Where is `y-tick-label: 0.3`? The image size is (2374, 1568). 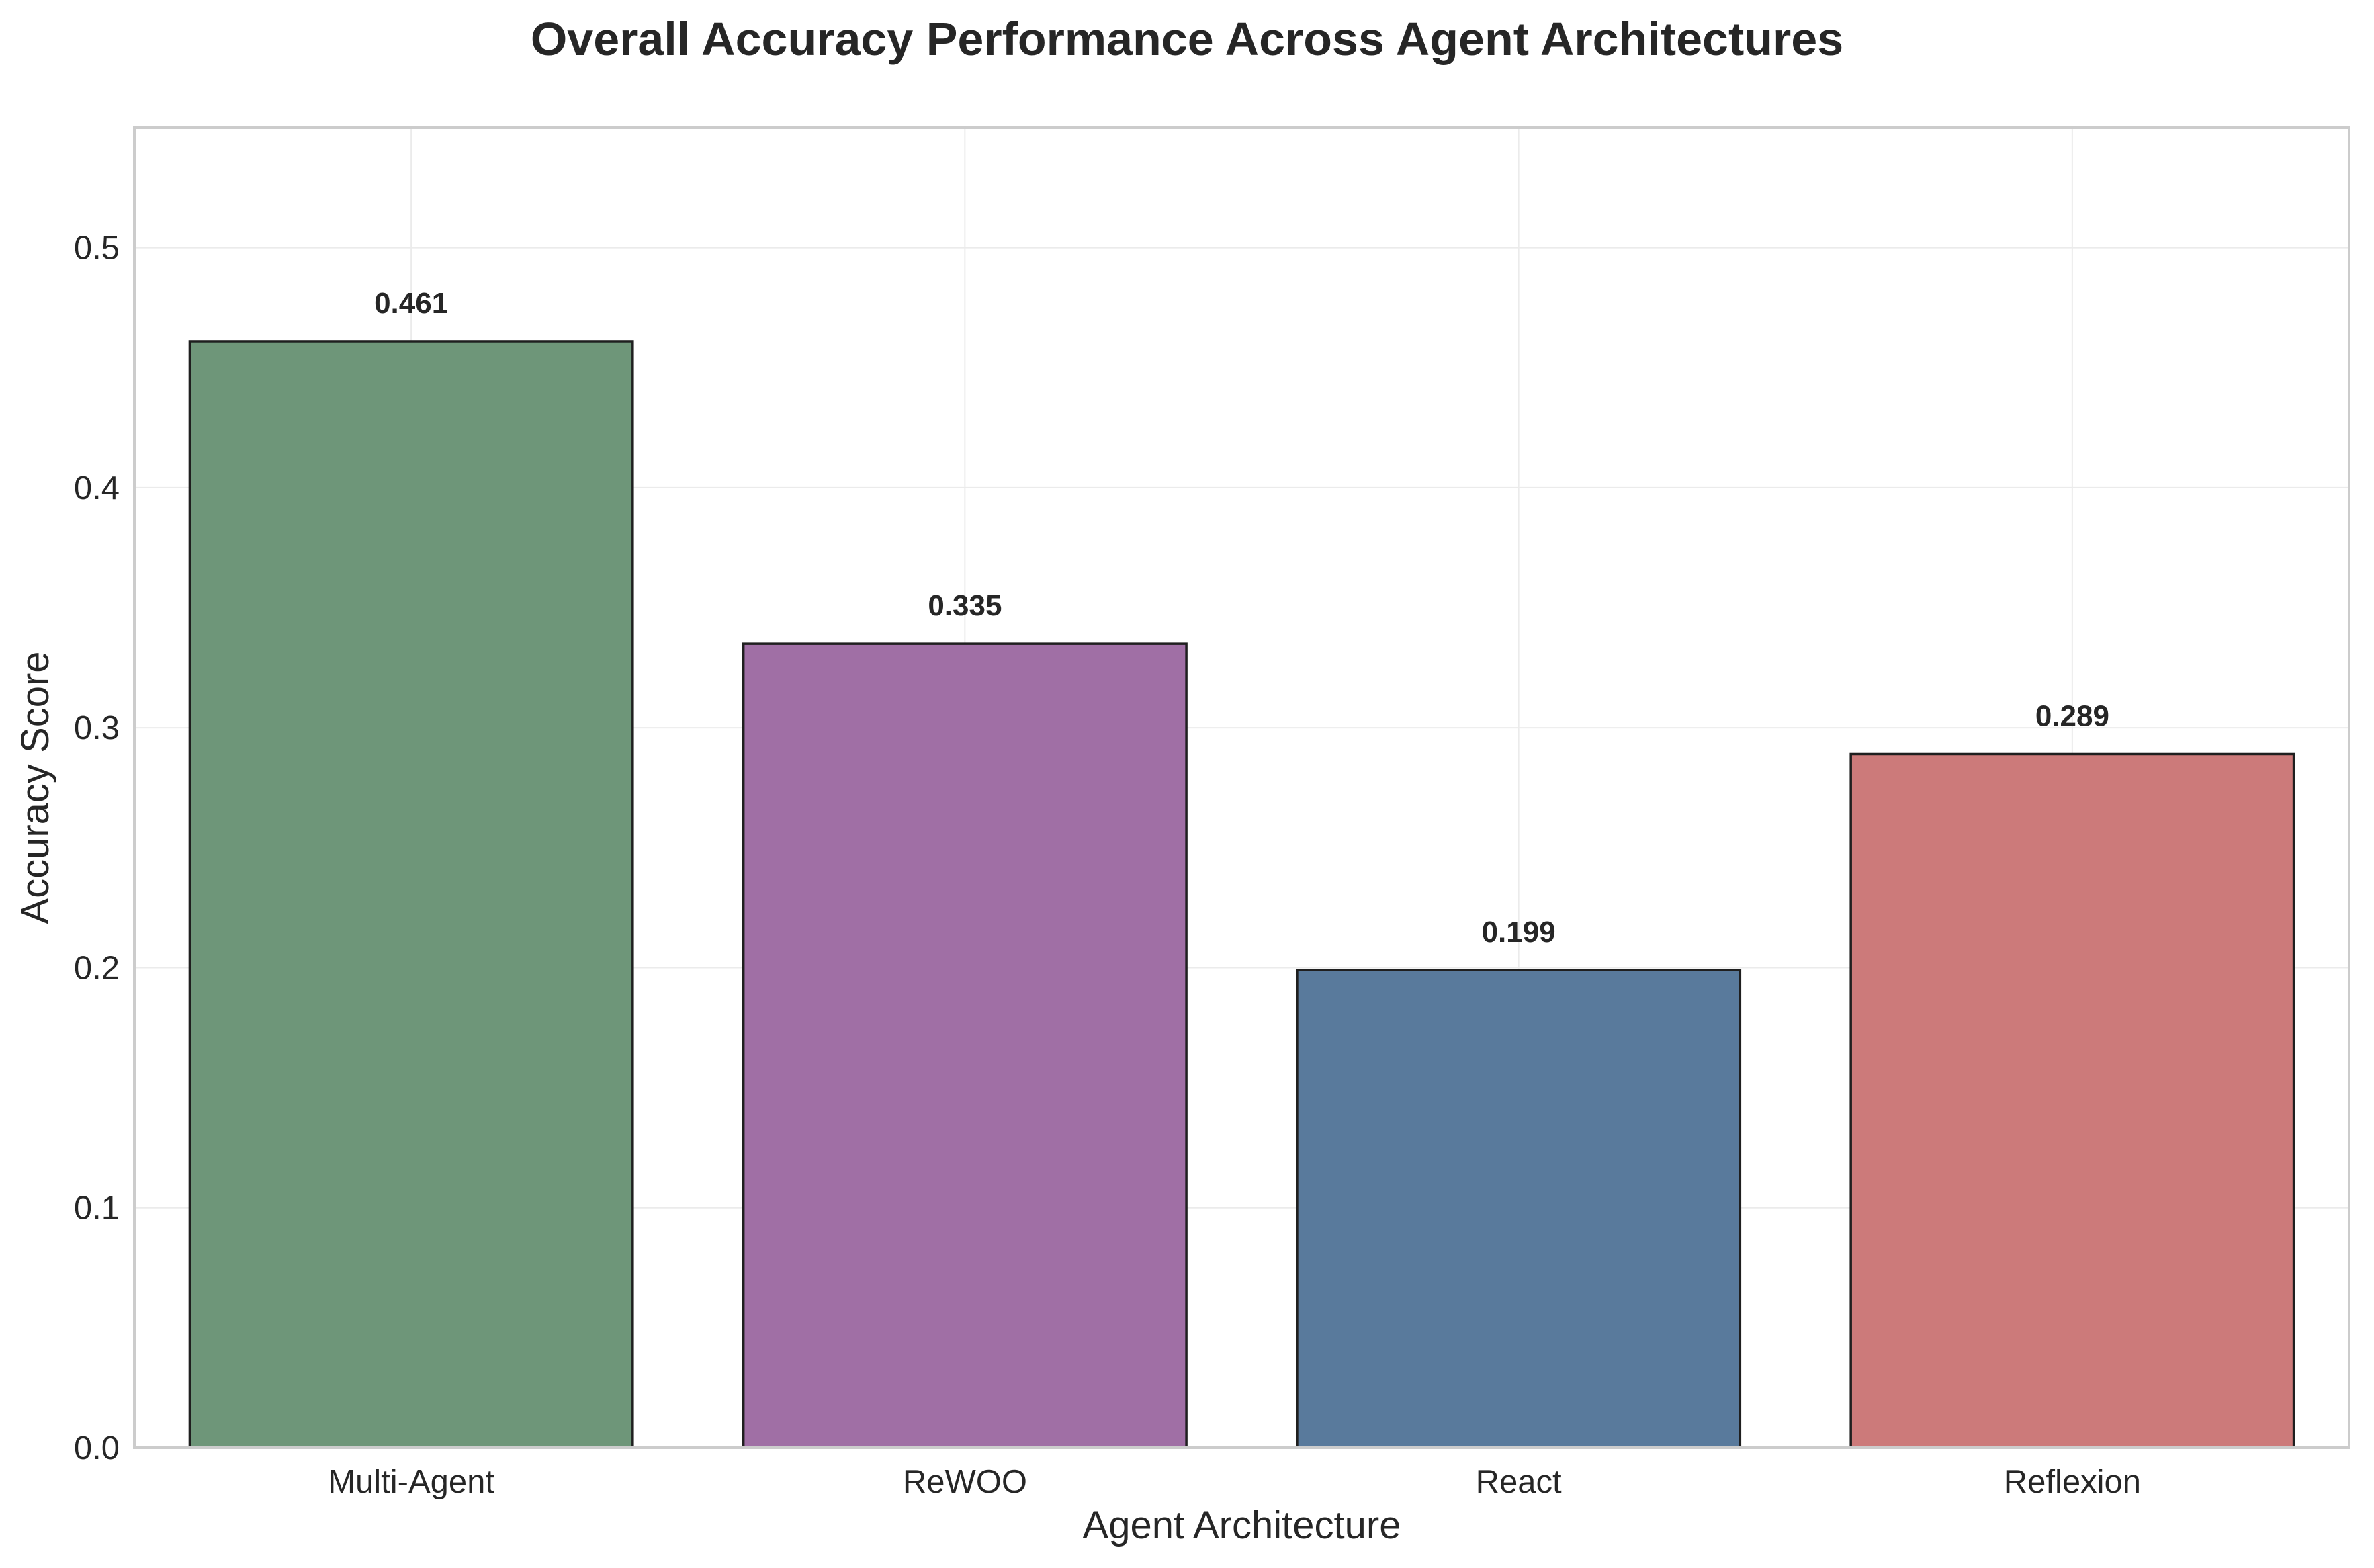
y-tick-label: 0.3 is located at coordinates (97, 728).